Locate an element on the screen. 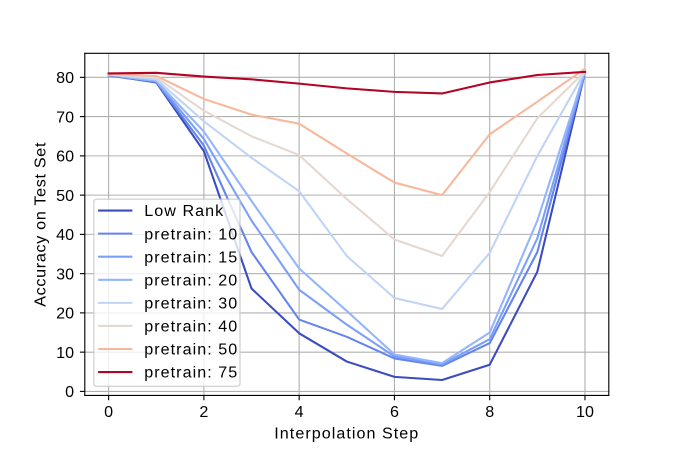 Image resolution: width=677 pixels, height=452 pixels. svg-text: 2 is located at coordinates (203, 412).